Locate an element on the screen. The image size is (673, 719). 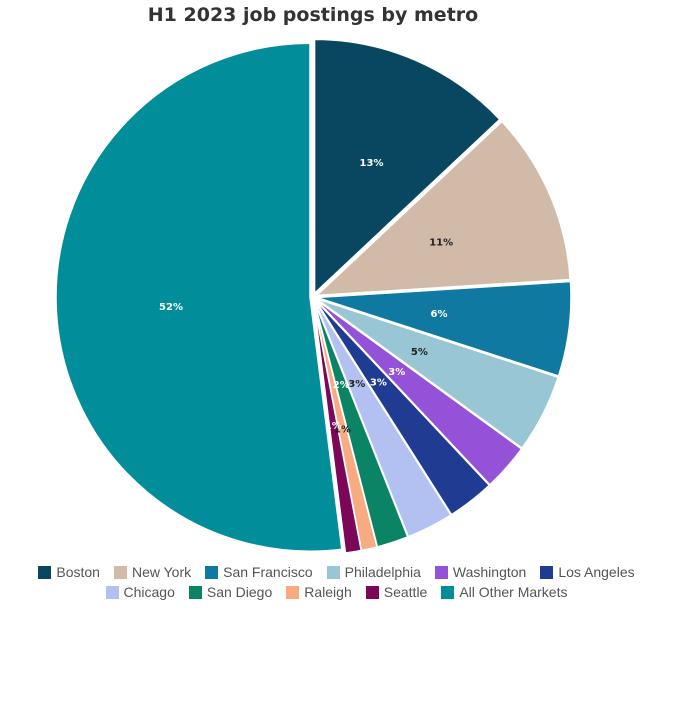
legend-label: San Diego is located at coordinates (239, 592).